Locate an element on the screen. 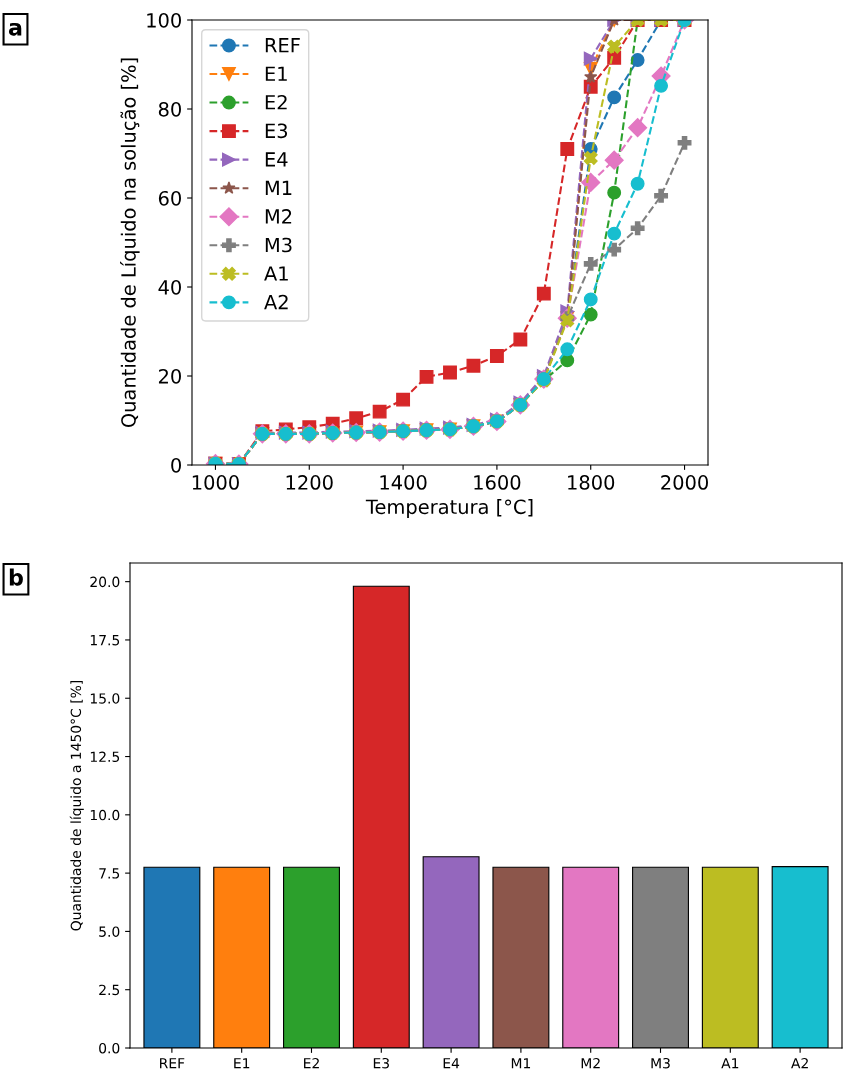  legend-label: A1 is located at coordinates (276, 273).